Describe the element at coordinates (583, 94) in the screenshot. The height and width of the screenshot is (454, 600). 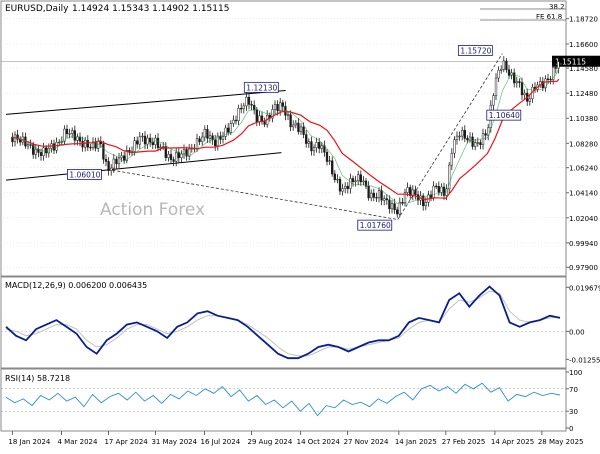
I see `price-tick-label: 1.12480` at that location.